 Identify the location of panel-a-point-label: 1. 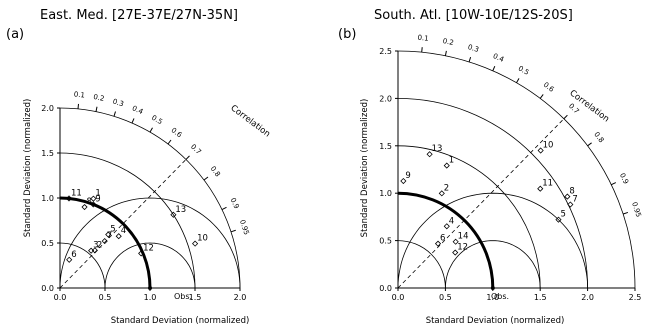
(97, 194).